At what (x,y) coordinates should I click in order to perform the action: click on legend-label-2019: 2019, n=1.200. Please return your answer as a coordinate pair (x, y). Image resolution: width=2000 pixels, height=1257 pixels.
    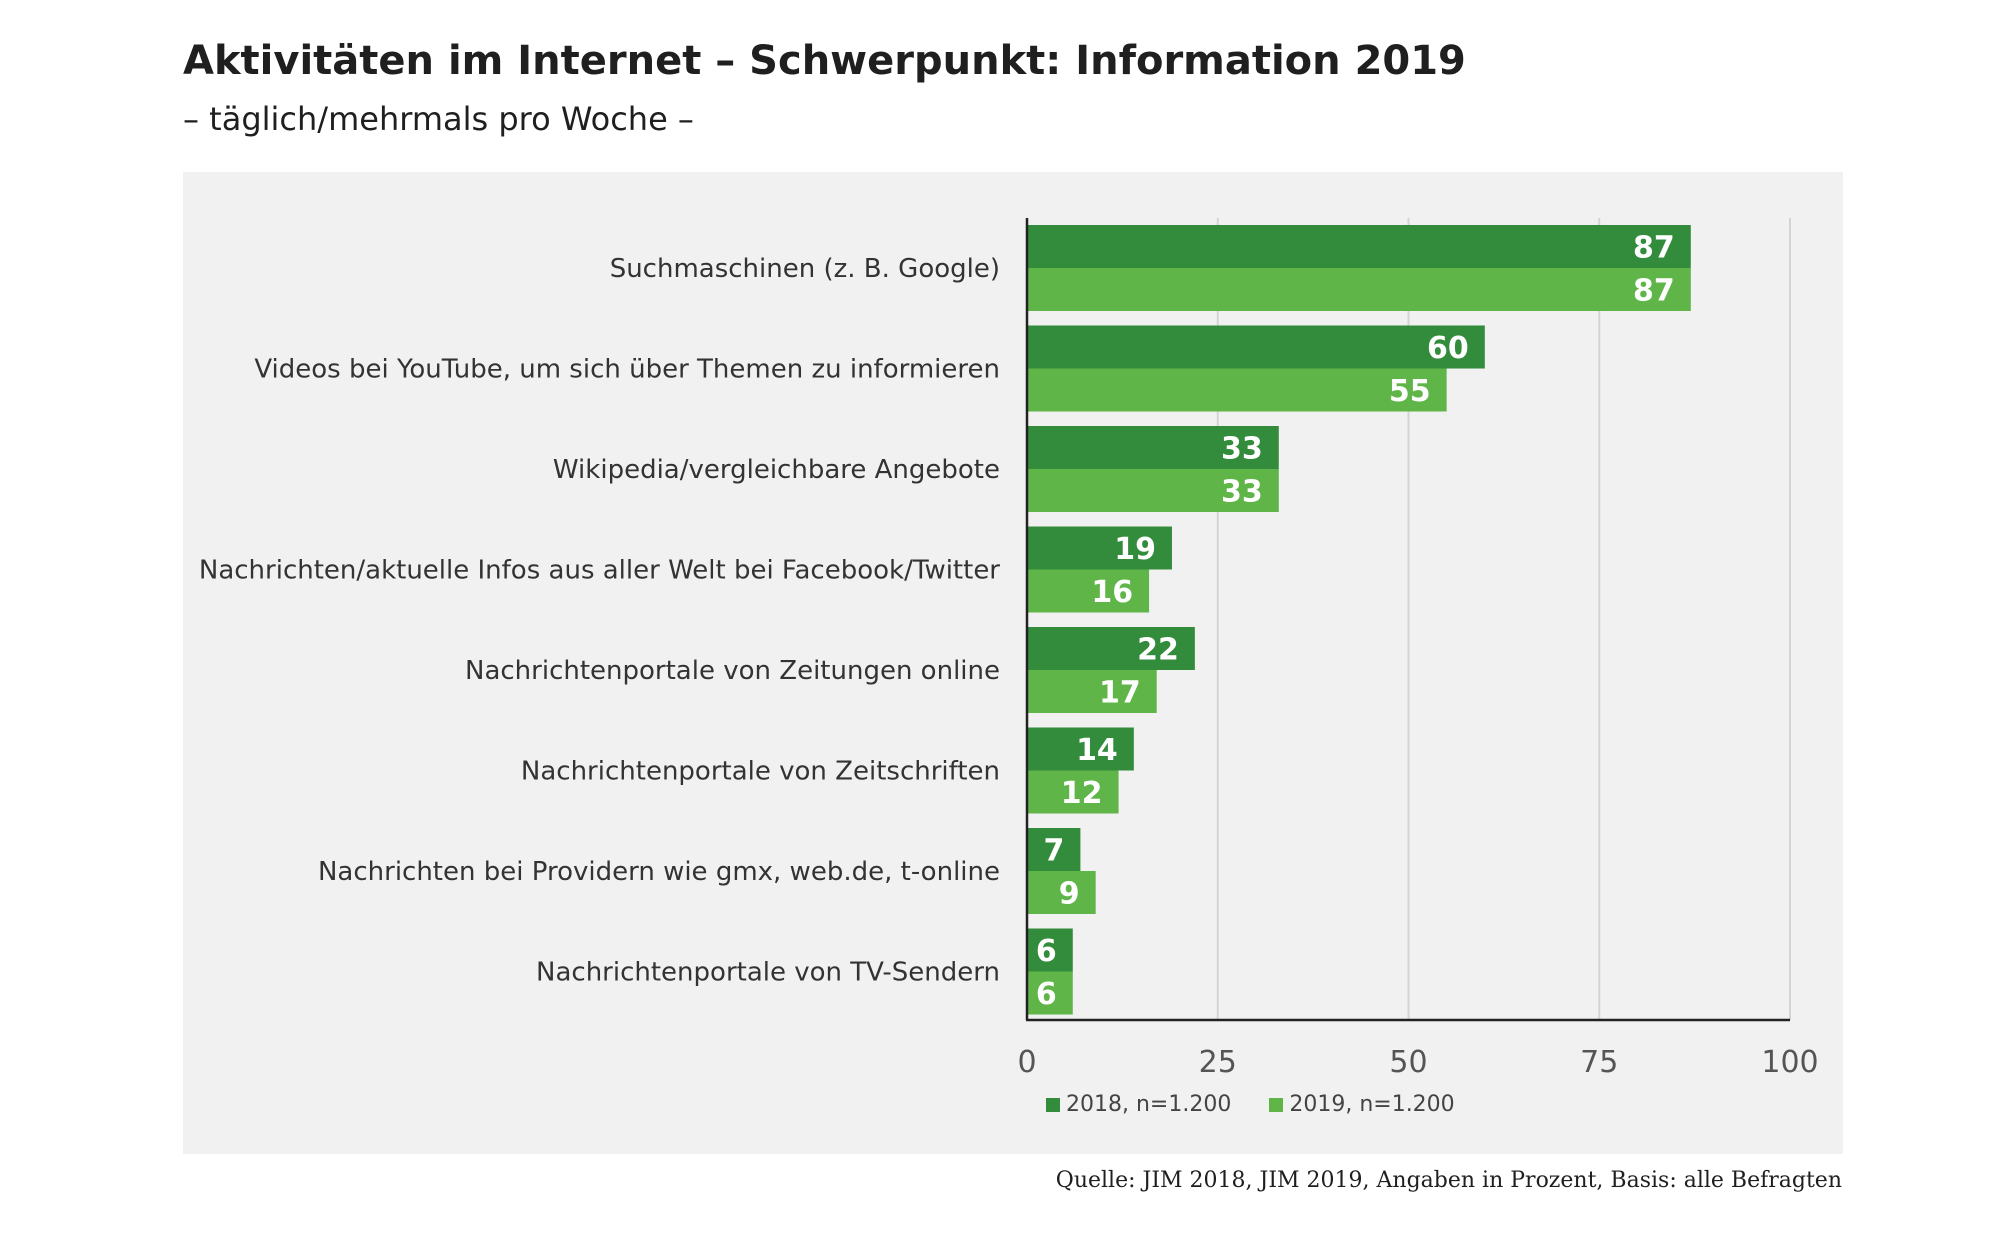
    Looking at the image, I should click on (1372, 1104).